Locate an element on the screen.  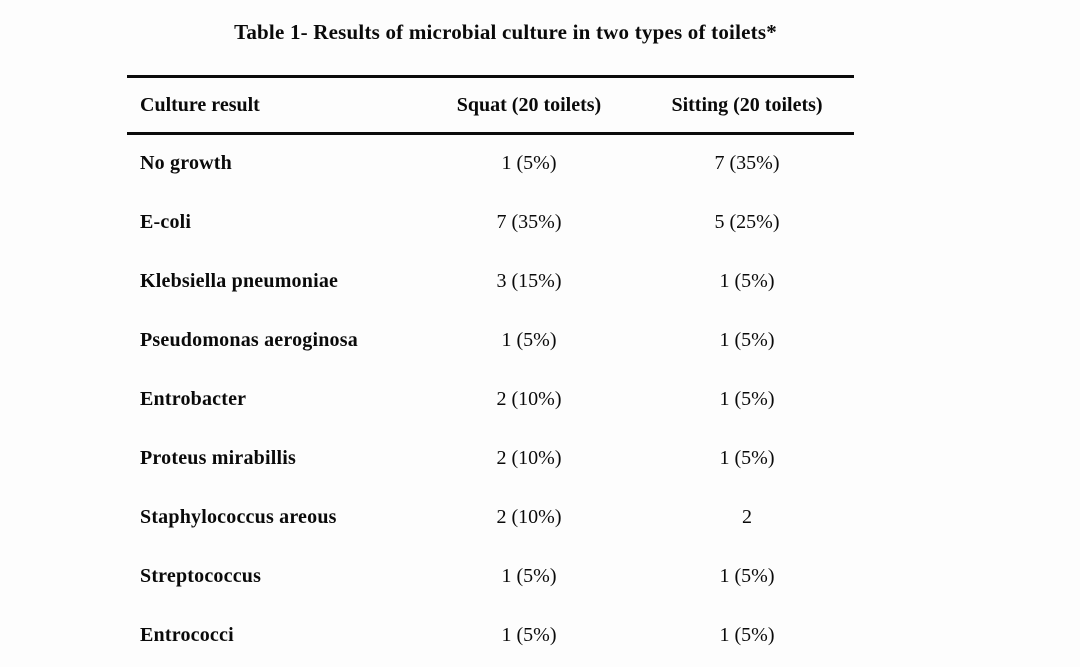
table-row: No growth 1 (5%) 7 (35%) is located at coordinates (490, 163).